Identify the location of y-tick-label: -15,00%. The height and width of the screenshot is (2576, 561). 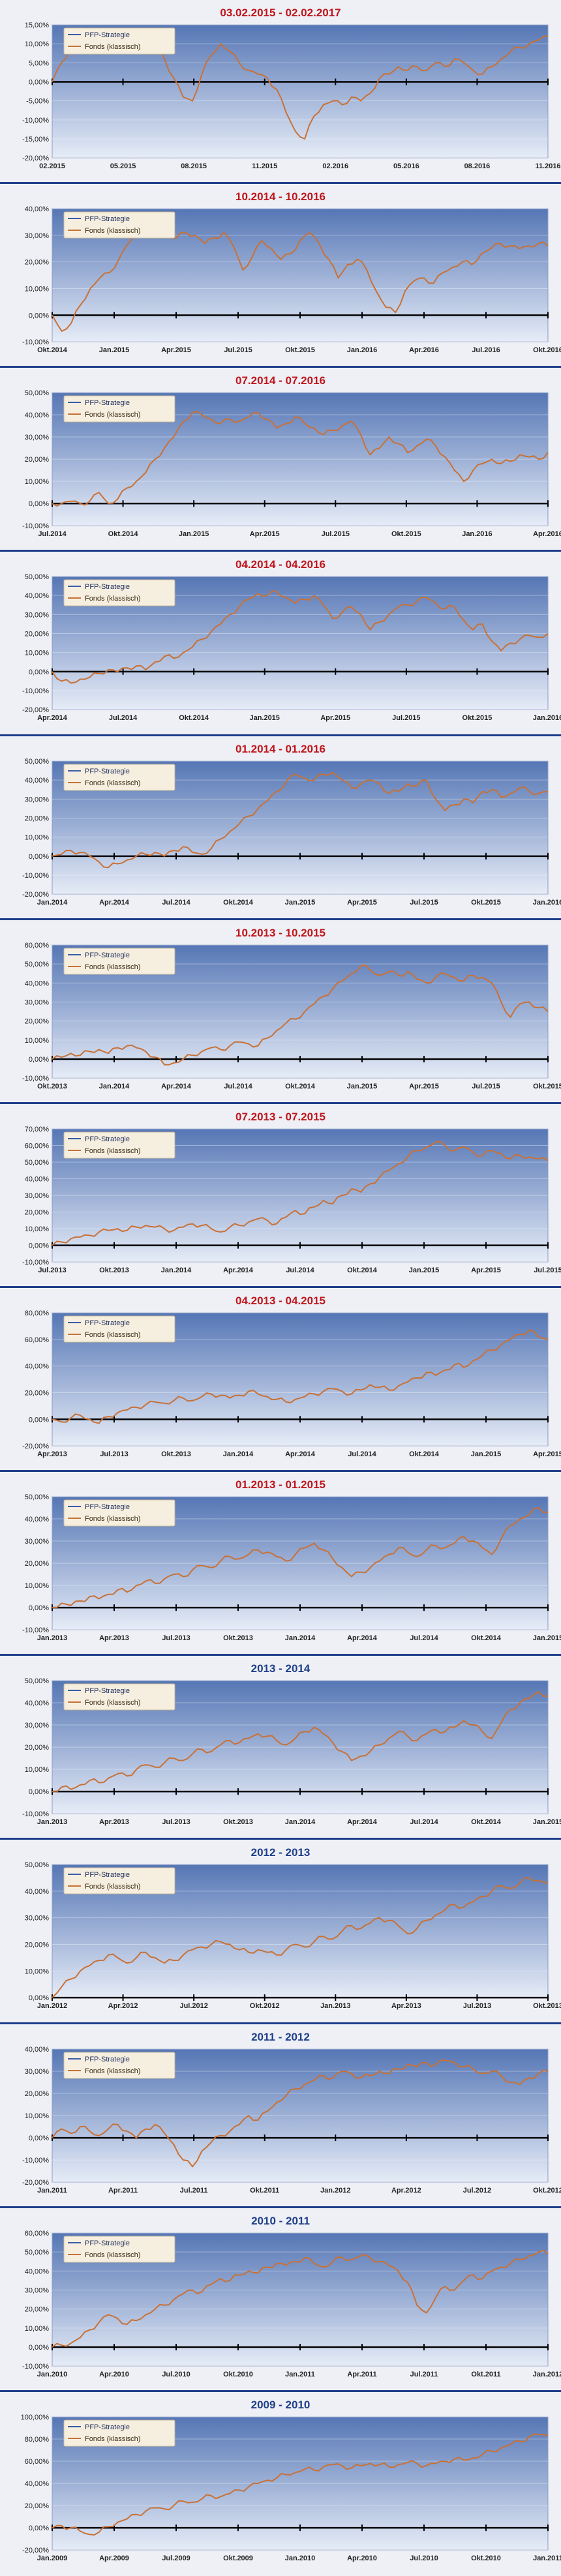
(35, 139).